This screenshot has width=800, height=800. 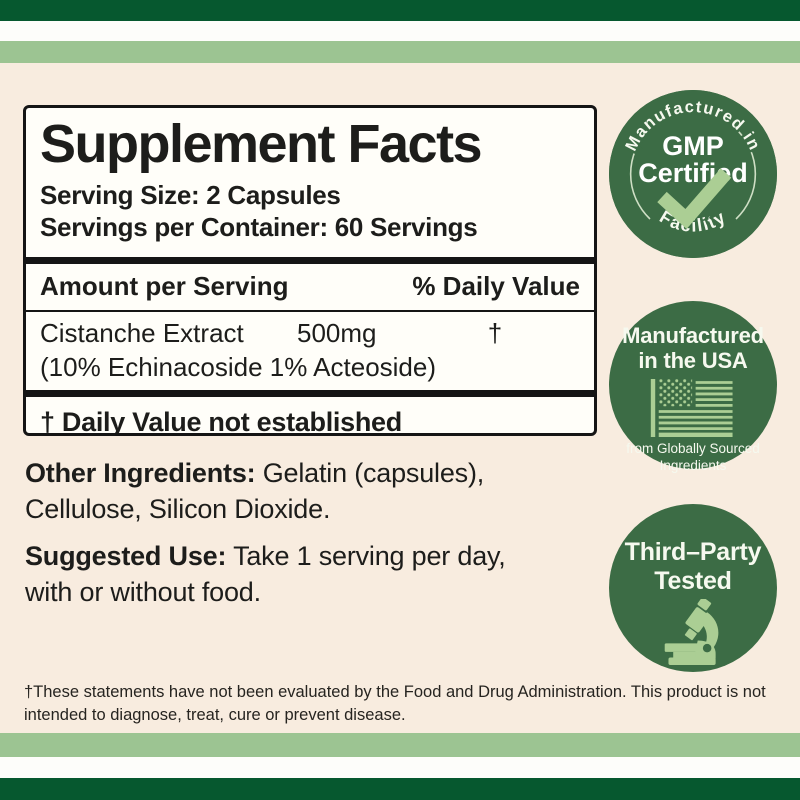 I want to click on other-ingredients-text: Gelatin (capsules),, so click(x=370, y=473).